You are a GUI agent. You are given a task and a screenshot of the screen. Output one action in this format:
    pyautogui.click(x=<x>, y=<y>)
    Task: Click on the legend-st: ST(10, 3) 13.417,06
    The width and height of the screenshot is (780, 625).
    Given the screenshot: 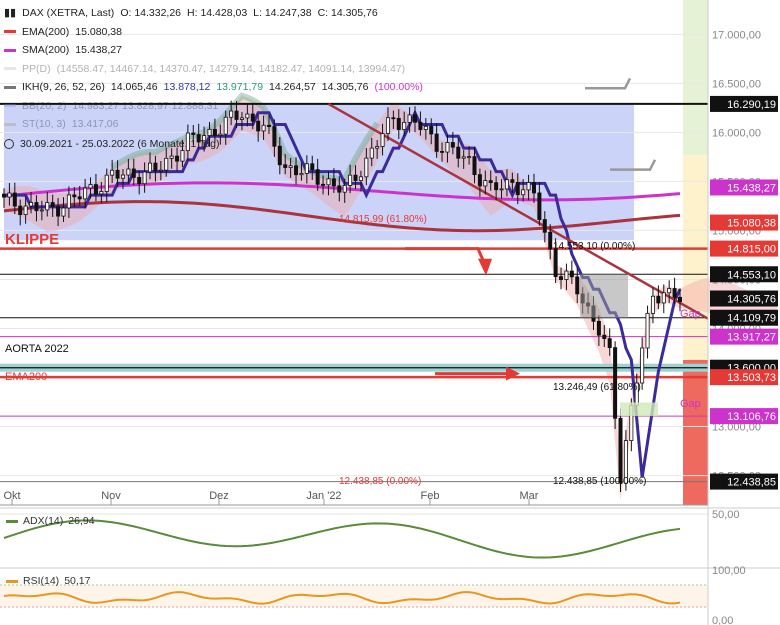 What is the action you would take?
    pyautogui.click(x=213, y=124)
    